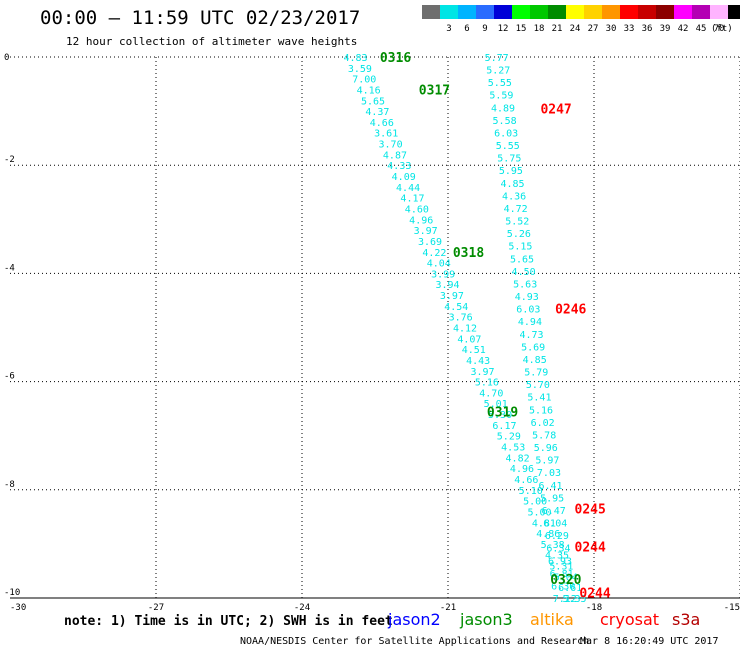 The image size is (740, 650). What do you see at coordinates (561, 567) in the screenshot?
I see `swh-value: 5.31` at bounding box center [561, 567].